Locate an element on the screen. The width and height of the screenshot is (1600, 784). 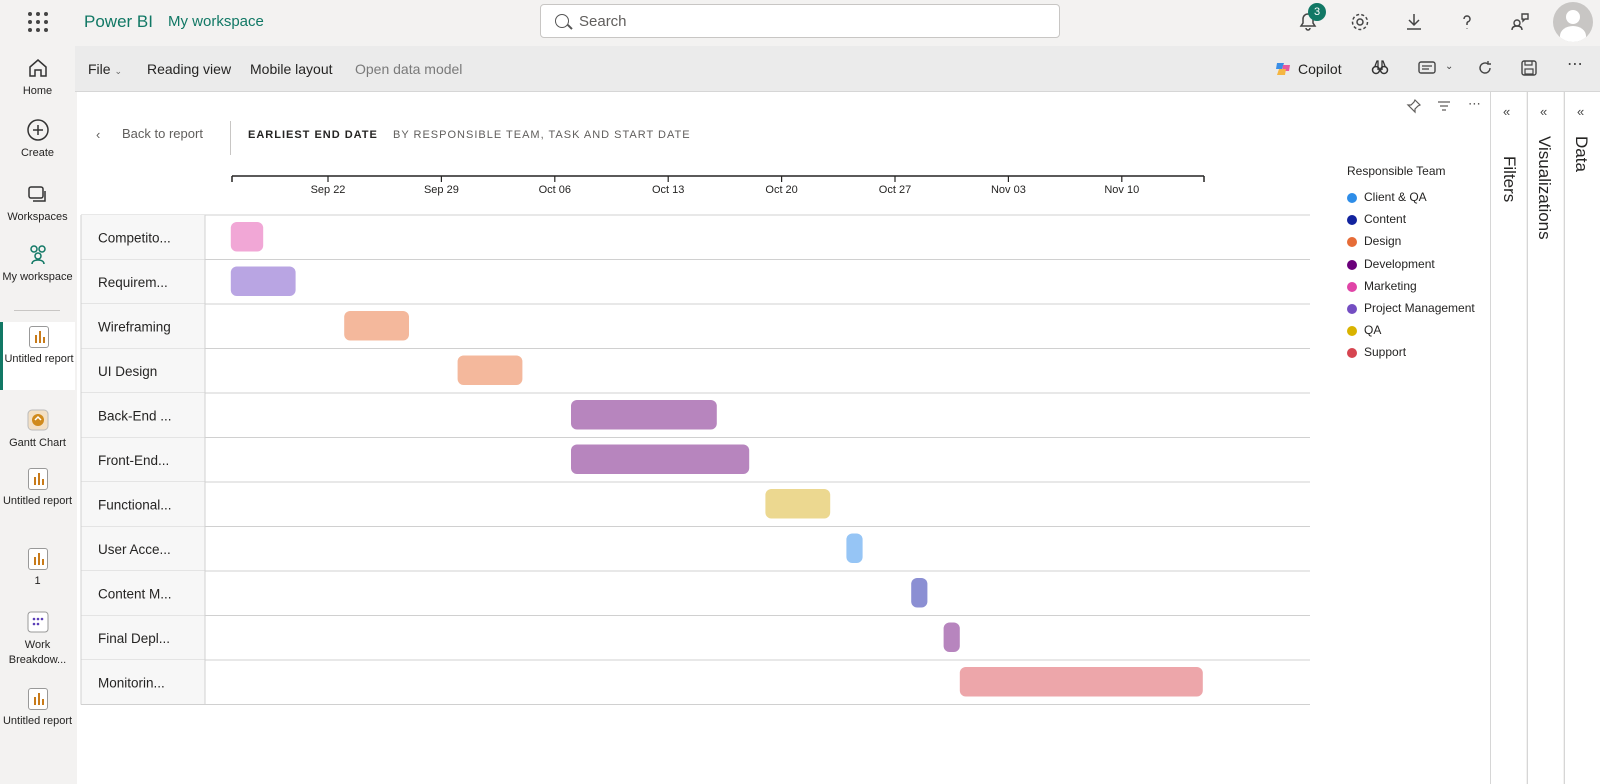
task-label: UI Design is located at coordinates (127, 371).